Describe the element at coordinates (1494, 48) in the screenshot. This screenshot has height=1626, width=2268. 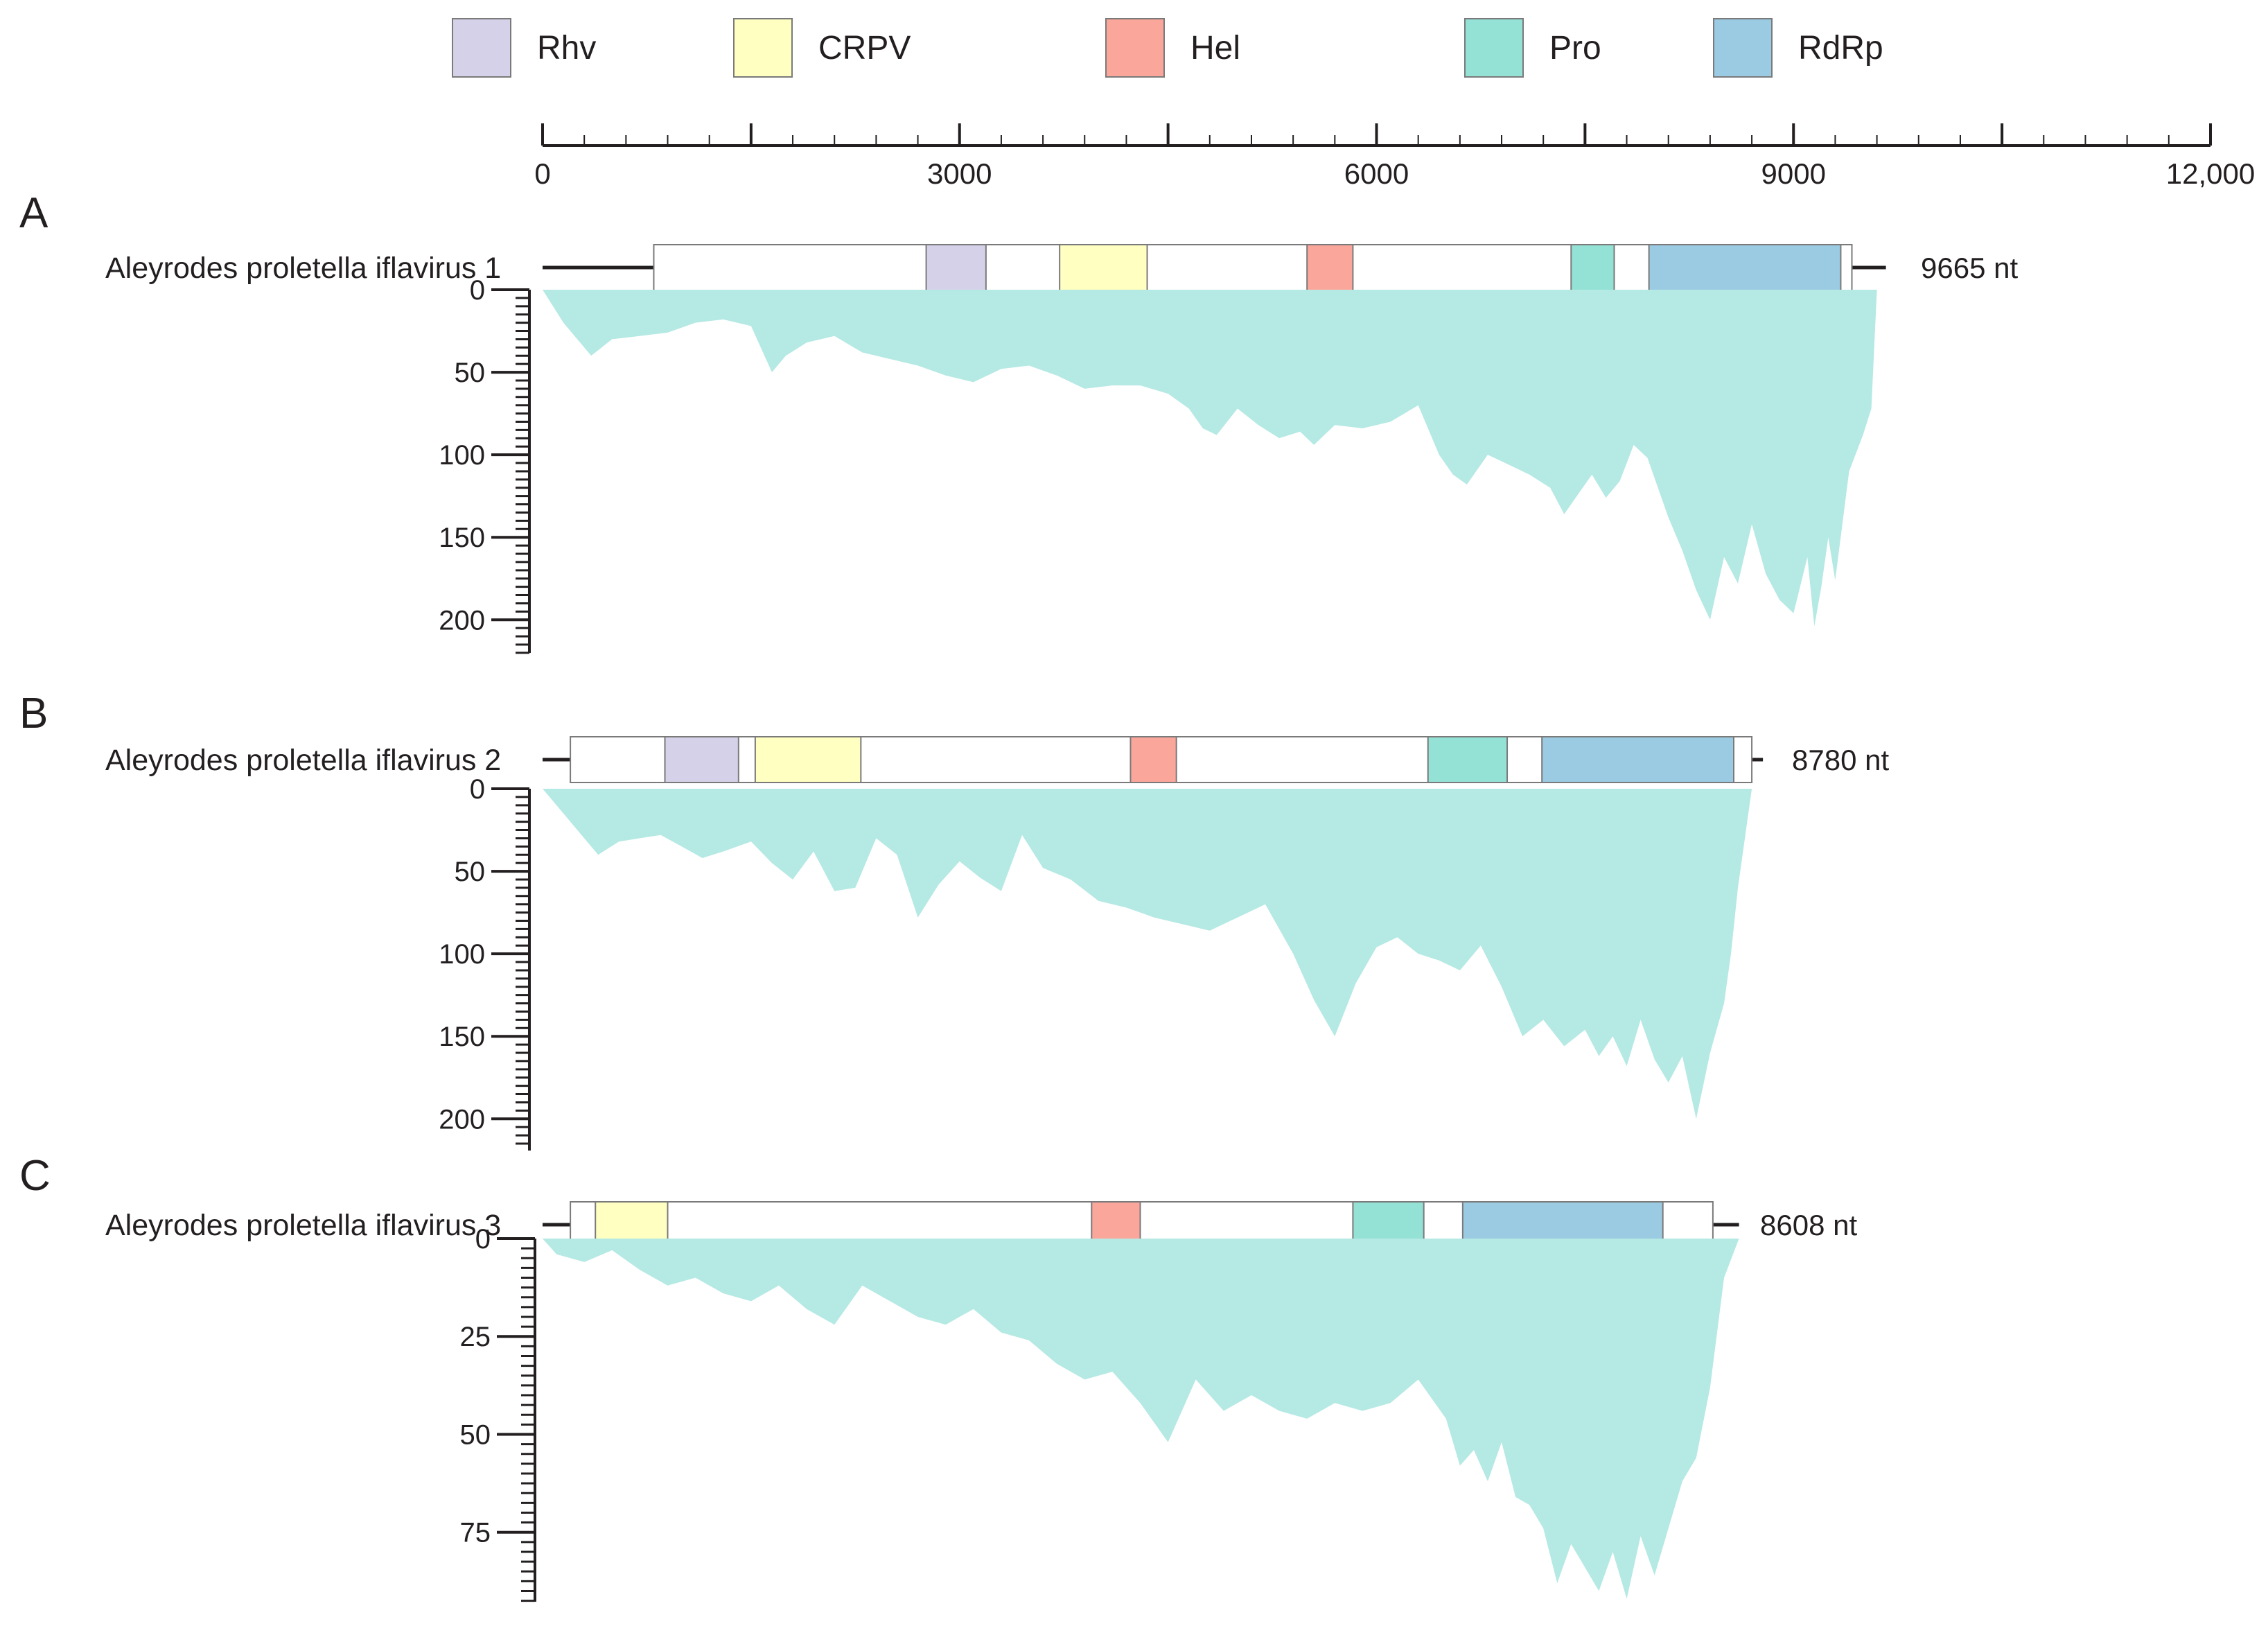
I see `legend-swatch-pro` at that location.